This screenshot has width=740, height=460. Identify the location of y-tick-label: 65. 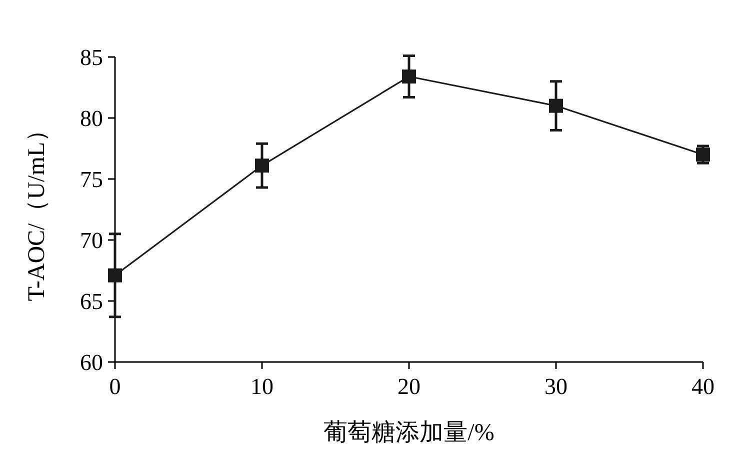
(91, 301).